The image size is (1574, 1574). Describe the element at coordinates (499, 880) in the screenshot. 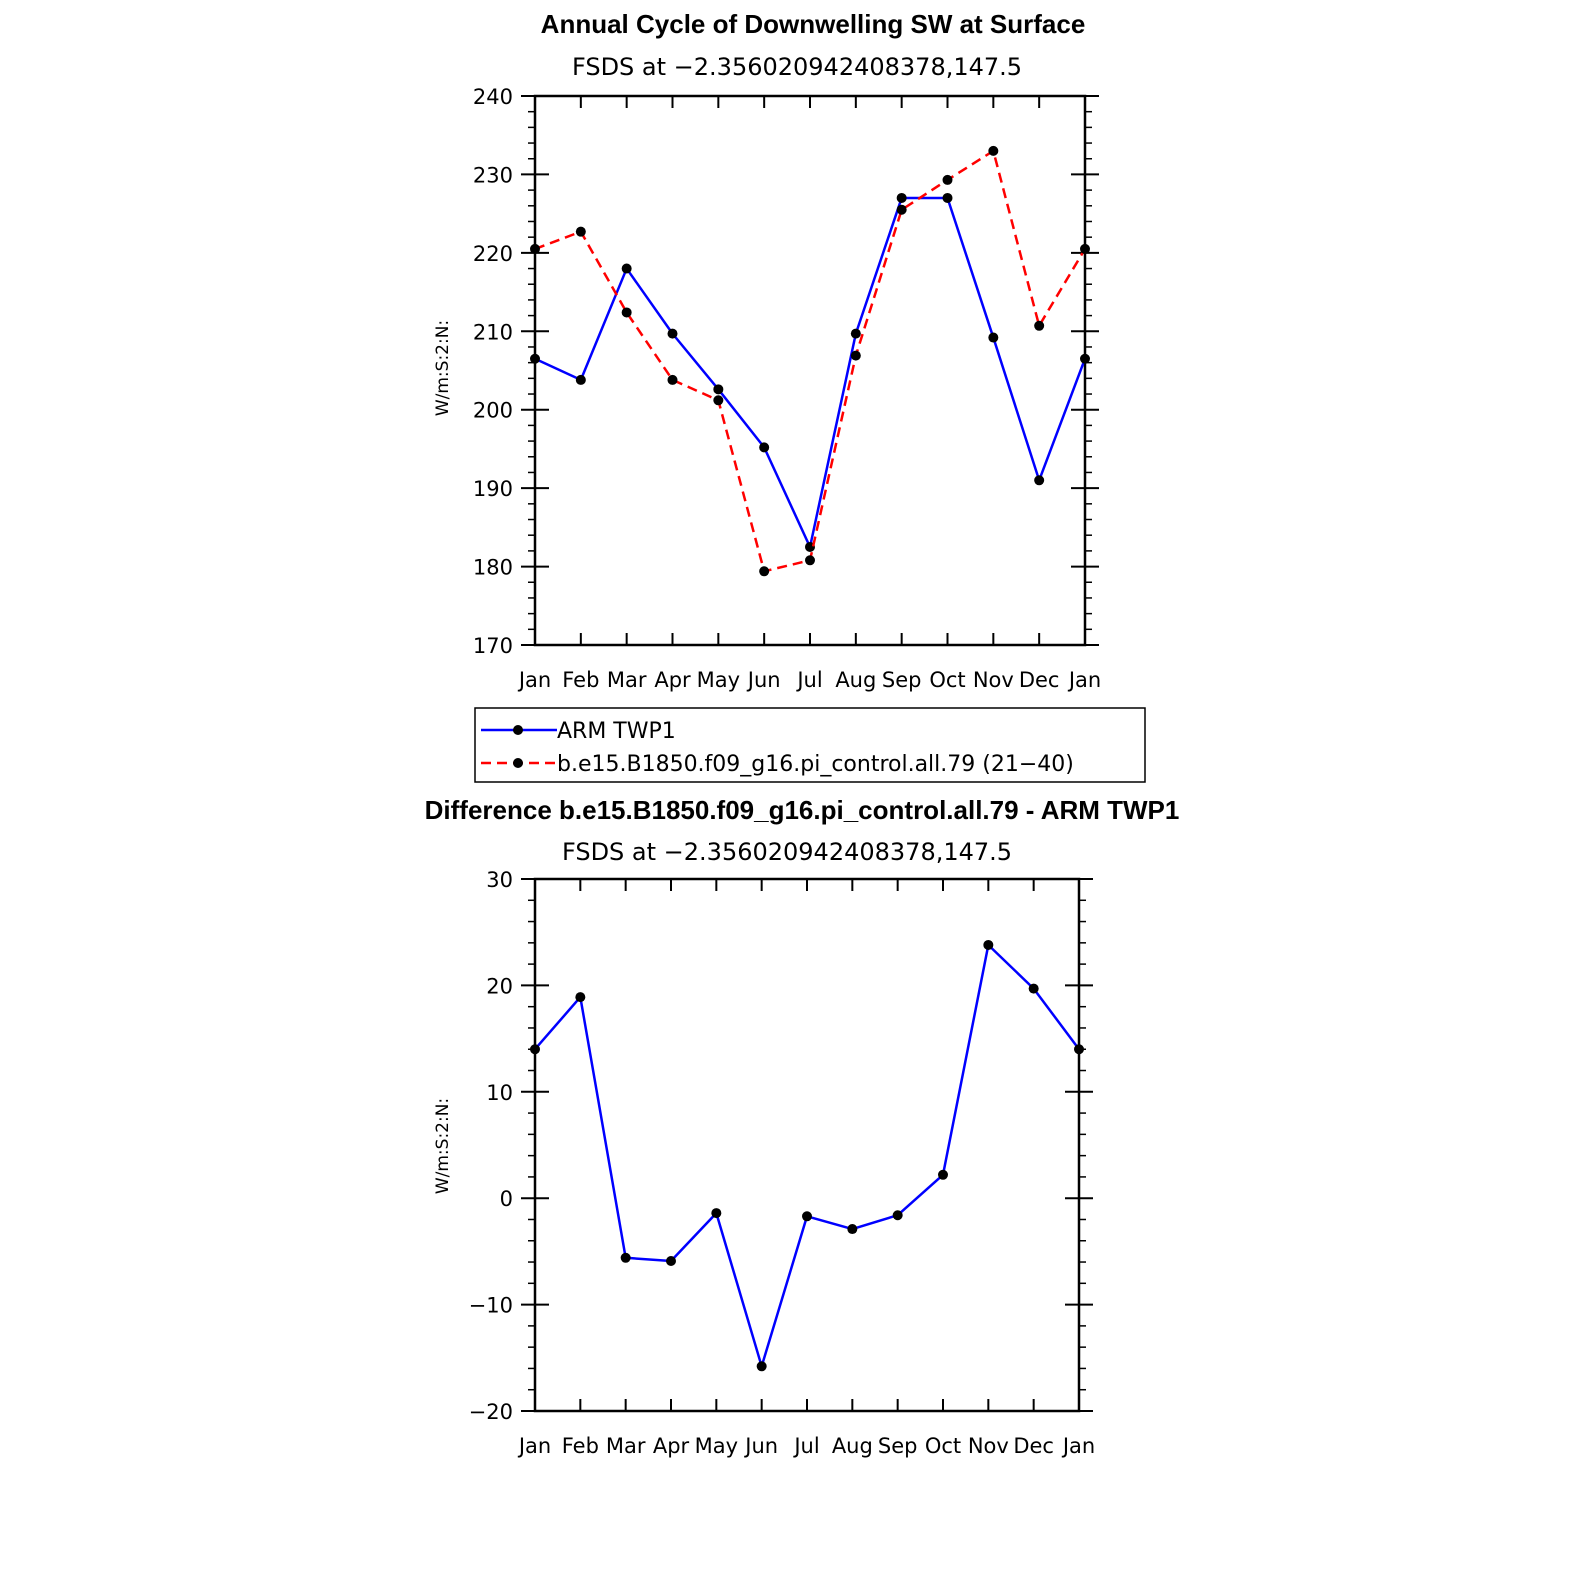

I see `y-tick-label: 30` at that location.